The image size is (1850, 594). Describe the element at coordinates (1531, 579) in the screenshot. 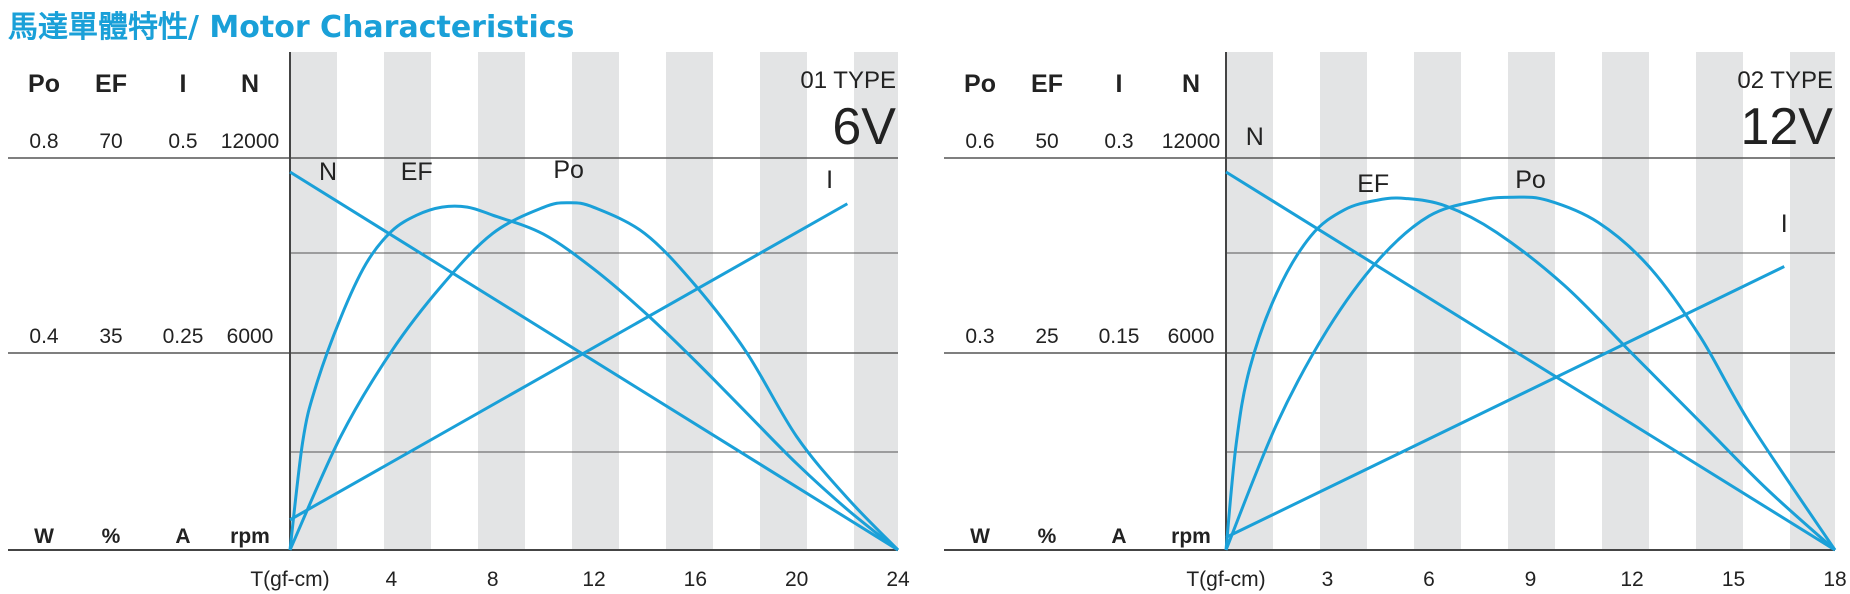

I see `x-tick-label: 9` at that location.